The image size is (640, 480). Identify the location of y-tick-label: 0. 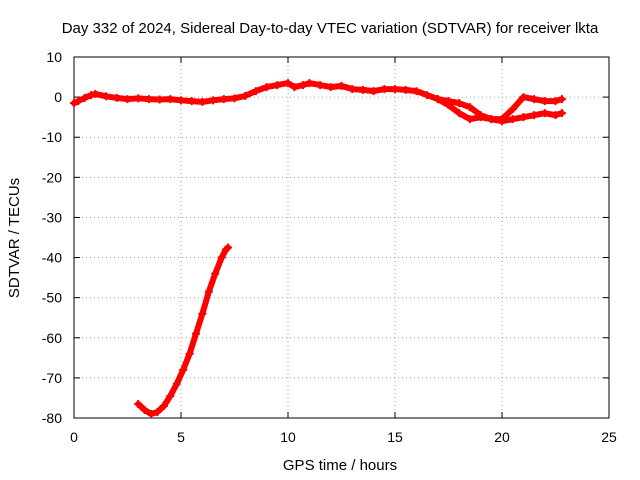
(58, 97).